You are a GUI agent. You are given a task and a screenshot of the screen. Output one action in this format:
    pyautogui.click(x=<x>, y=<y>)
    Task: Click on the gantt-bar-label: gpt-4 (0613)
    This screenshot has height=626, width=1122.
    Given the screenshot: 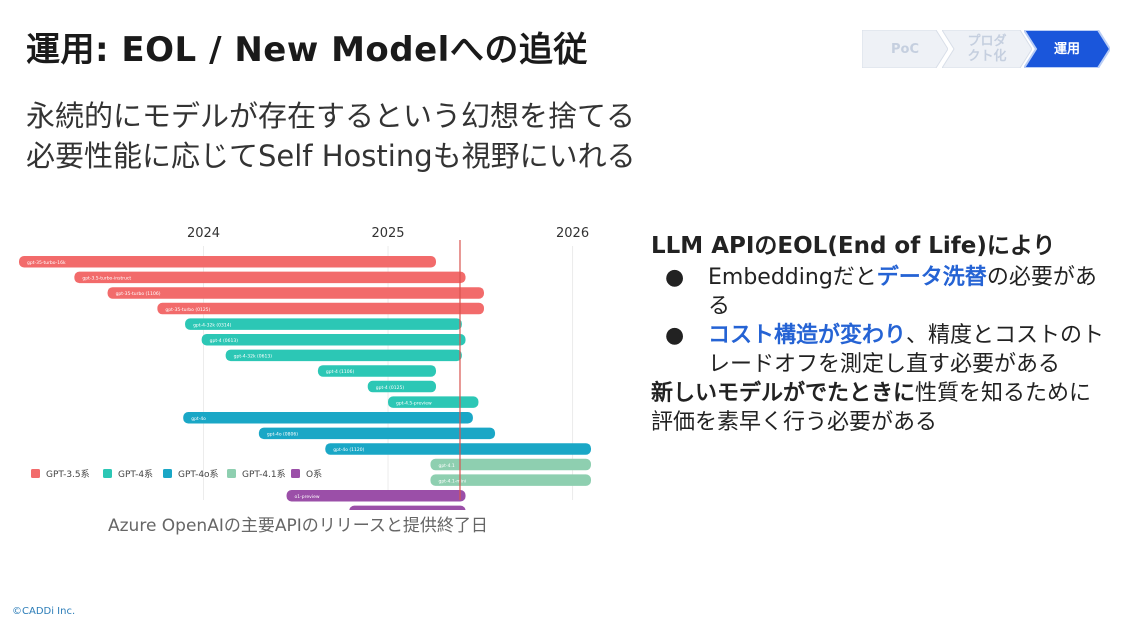 What is the action you would take?
    pyautogui.click(x=224, y=341)
    